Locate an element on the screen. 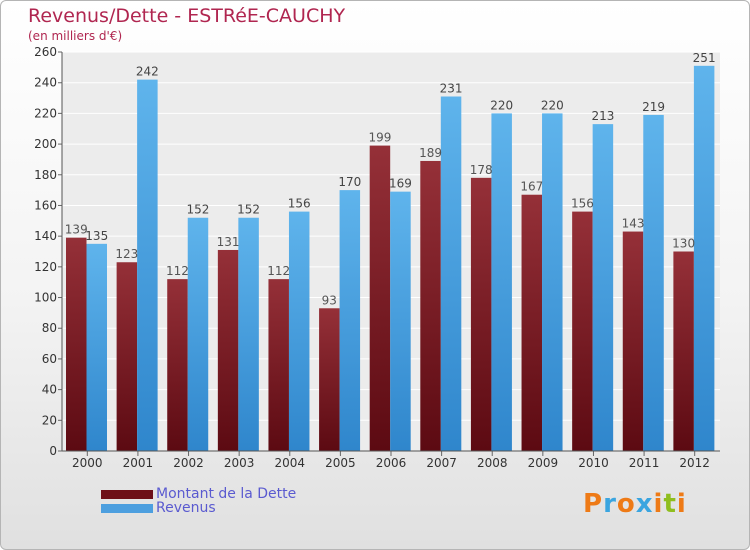 The image size is (750, 550). bar-revenue-2008 is located at coordinates (501, 282).